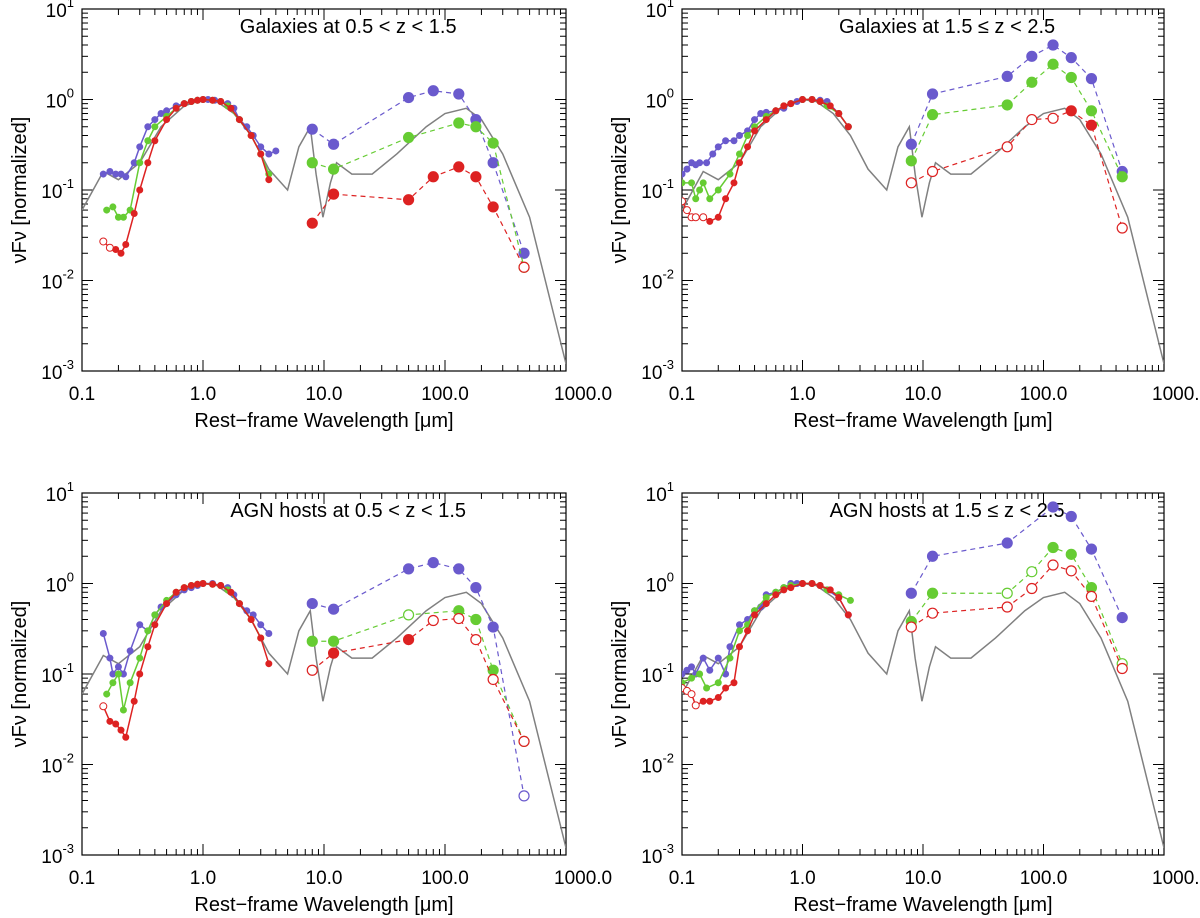  What do you see at coordinates (583, 394) in the screenshot?
I see `x-tick-label: 1000.0` at bounding box center [583, 394].